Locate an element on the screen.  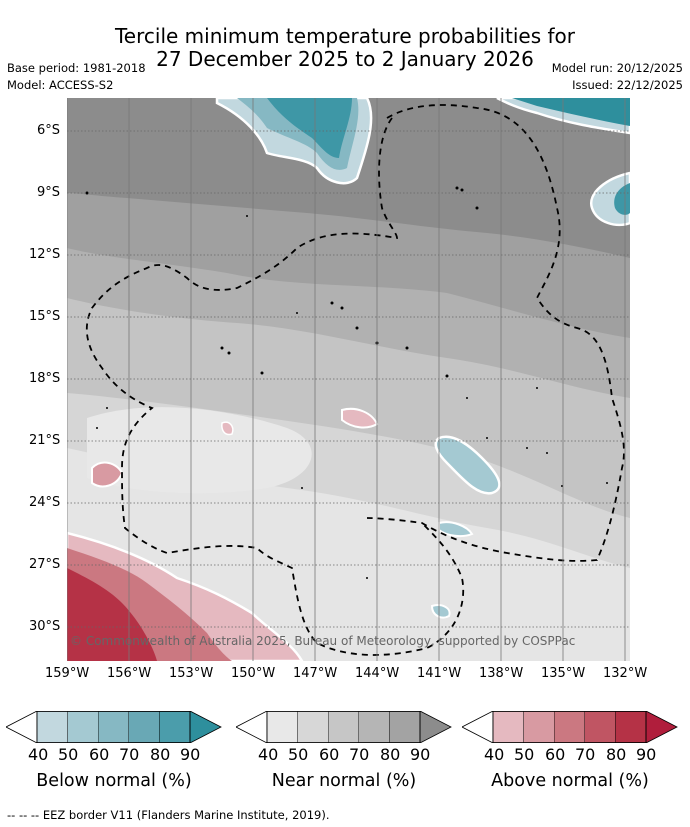
below-normal-label: Below normal (%) is located at coordinates (114, 781).